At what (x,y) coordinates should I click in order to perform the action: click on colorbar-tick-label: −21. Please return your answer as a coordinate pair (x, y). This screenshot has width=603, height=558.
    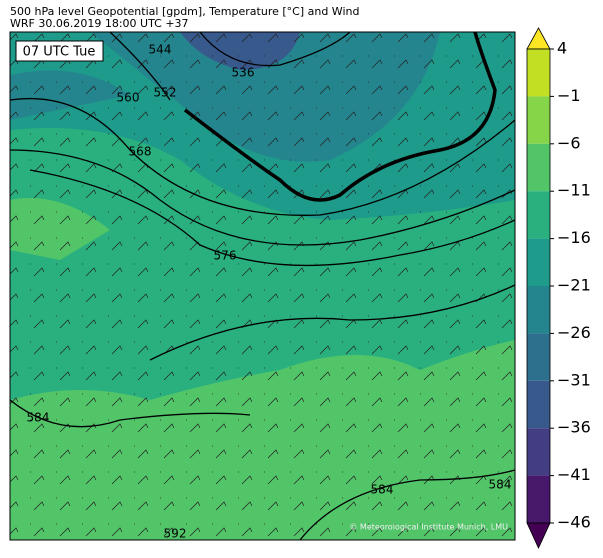
    Looking at the image, I should click on (574, 285).